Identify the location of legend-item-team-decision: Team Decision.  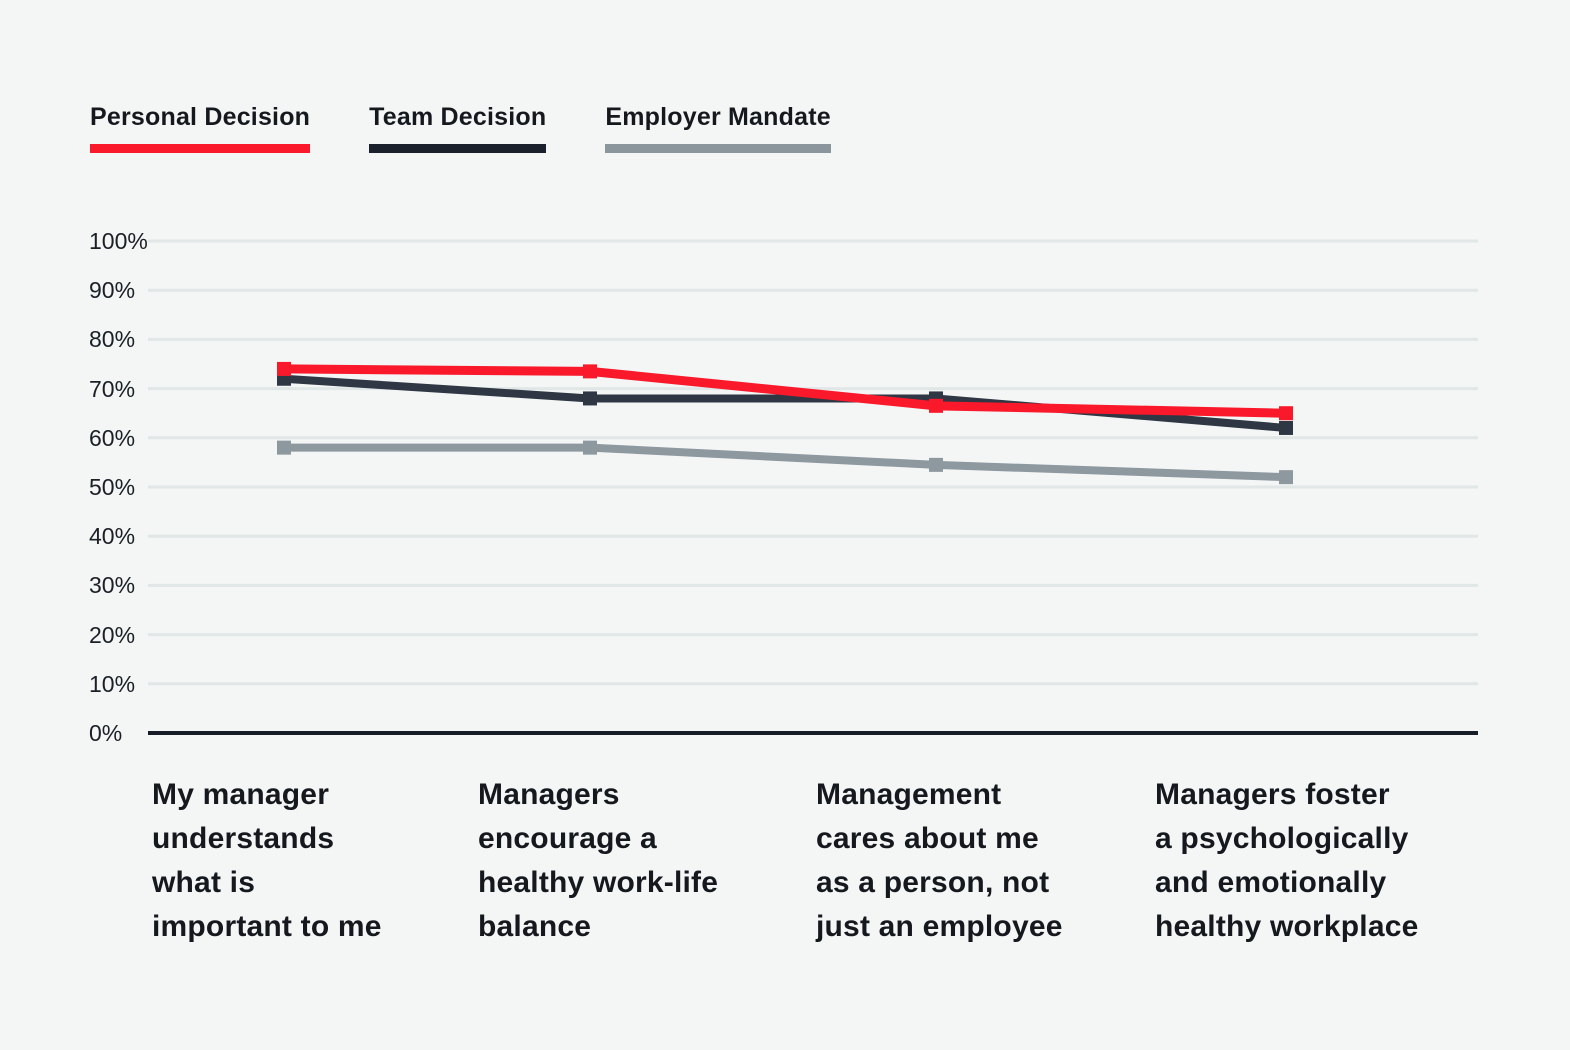
(458, 126).